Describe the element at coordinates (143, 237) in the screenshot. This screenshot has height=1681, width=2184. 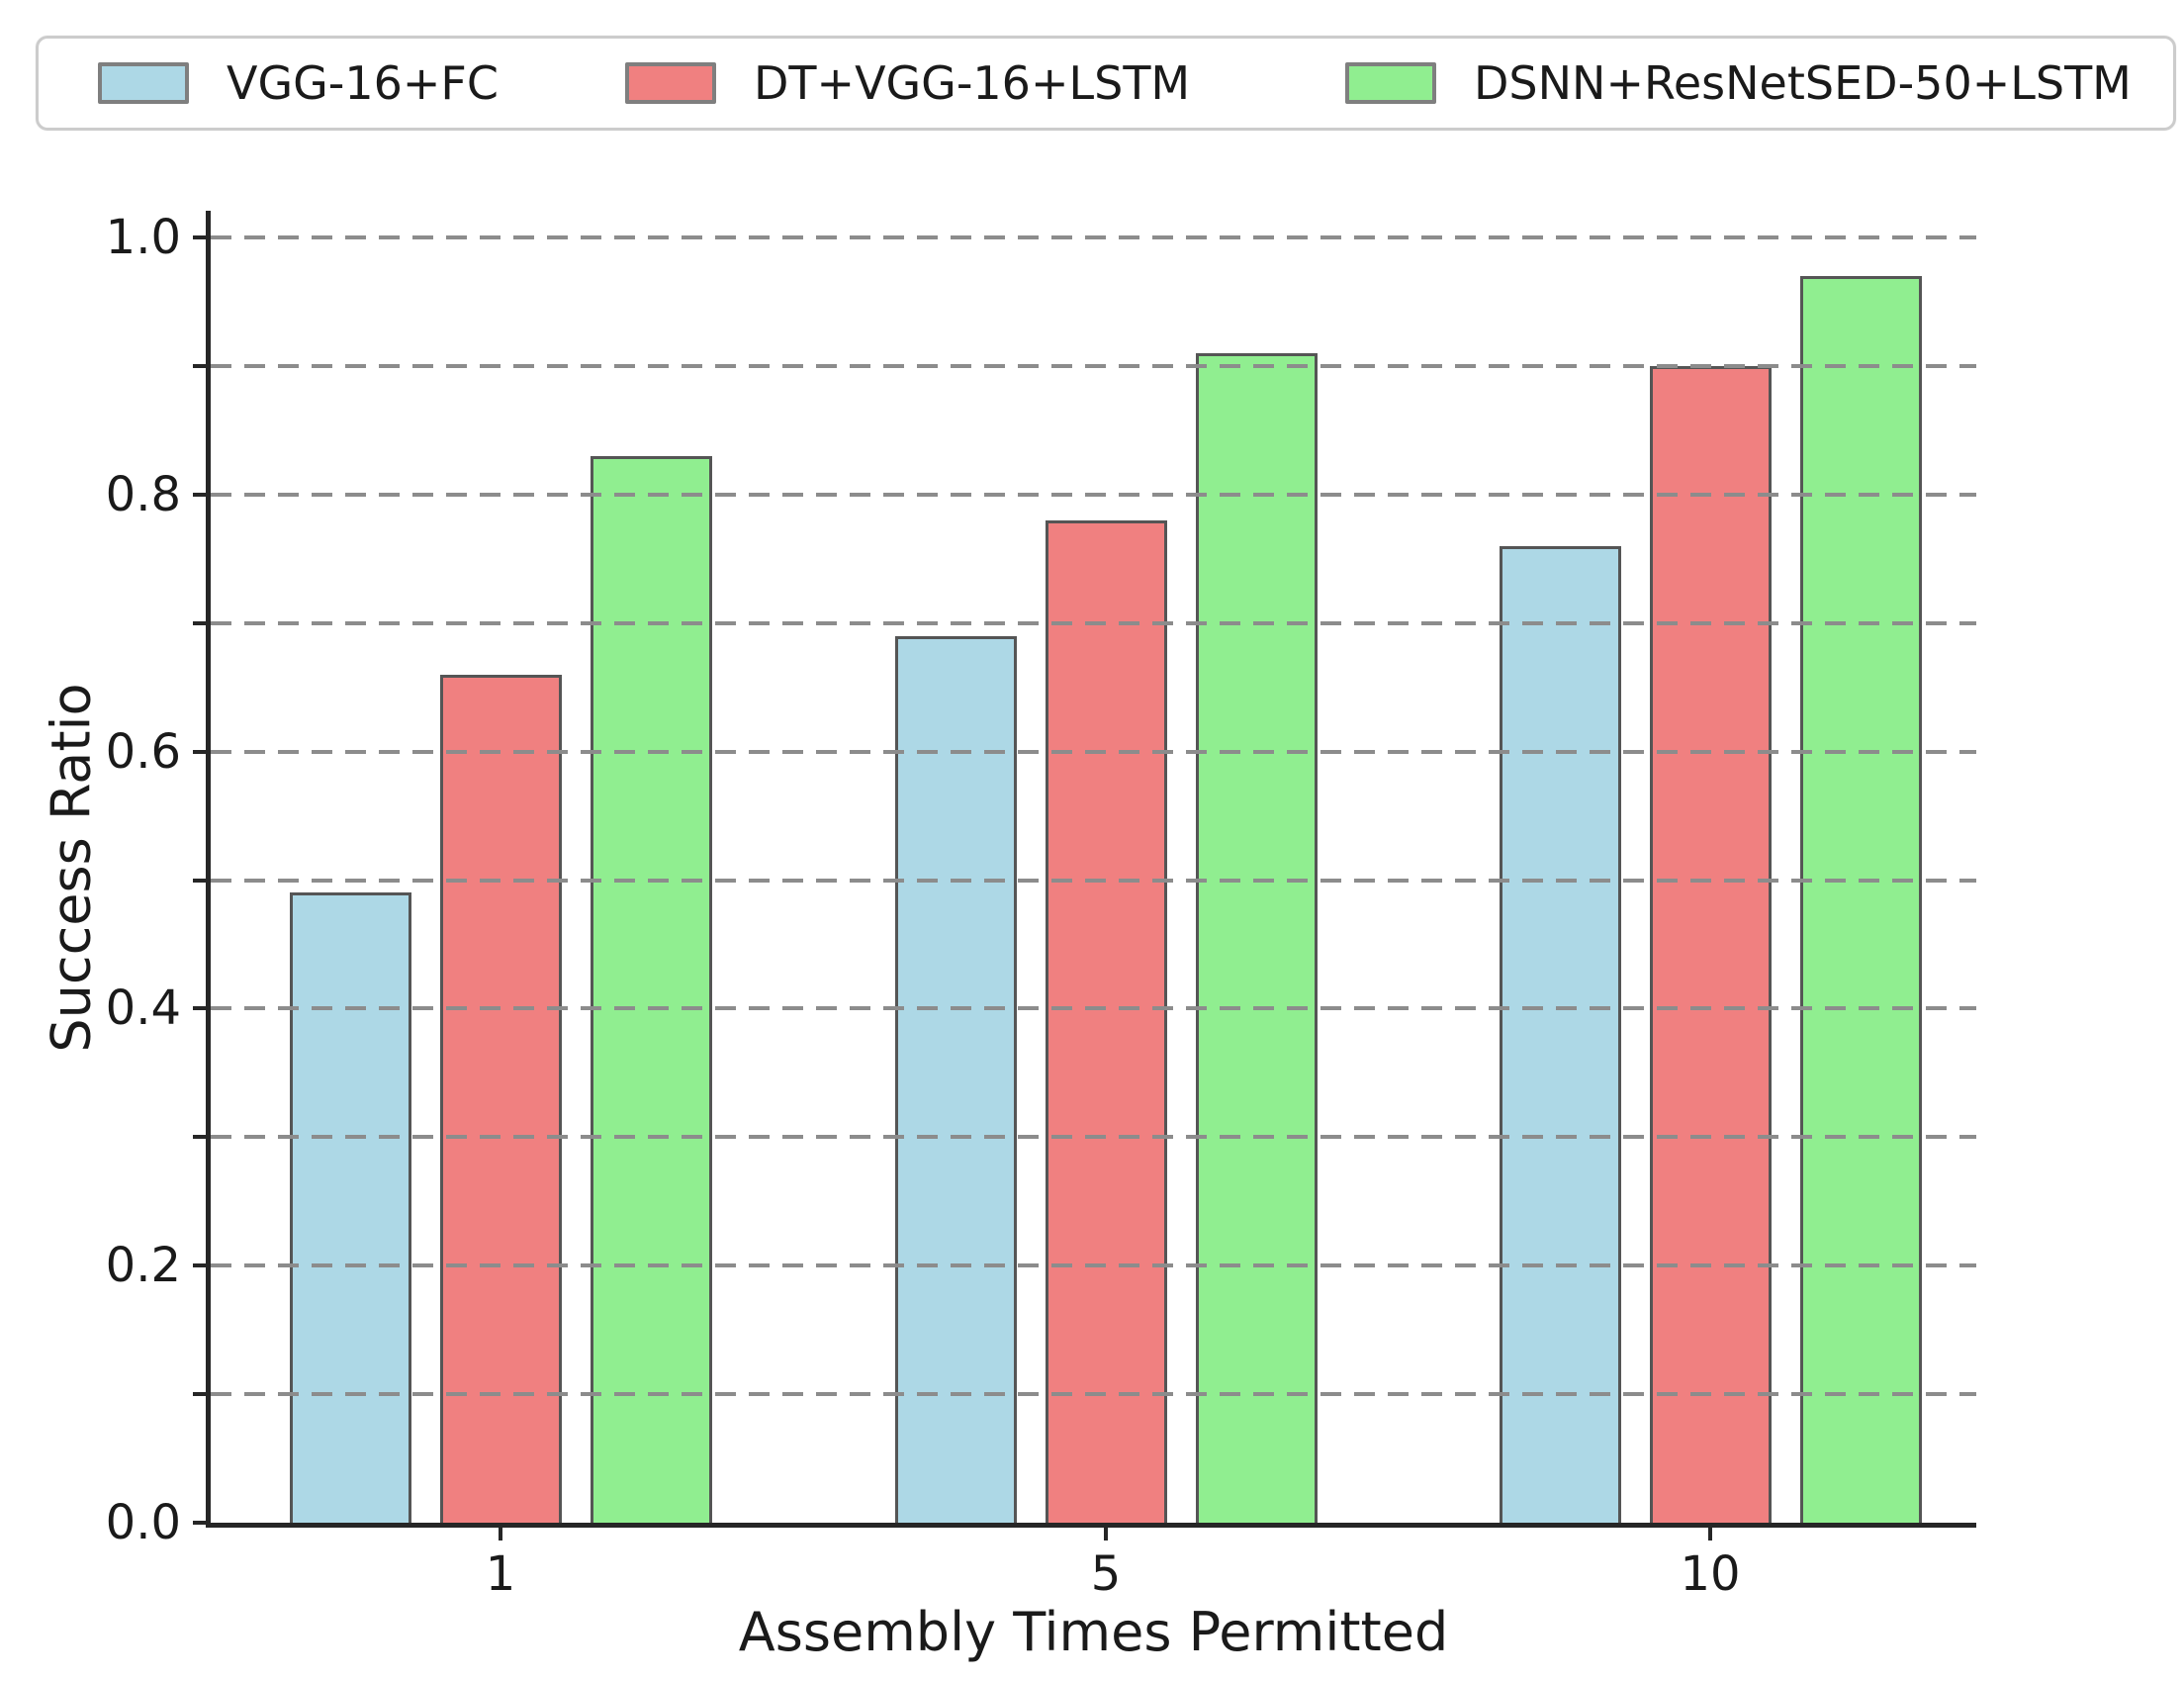
I see `y-tick-label-1.0: 1.0` at that location.